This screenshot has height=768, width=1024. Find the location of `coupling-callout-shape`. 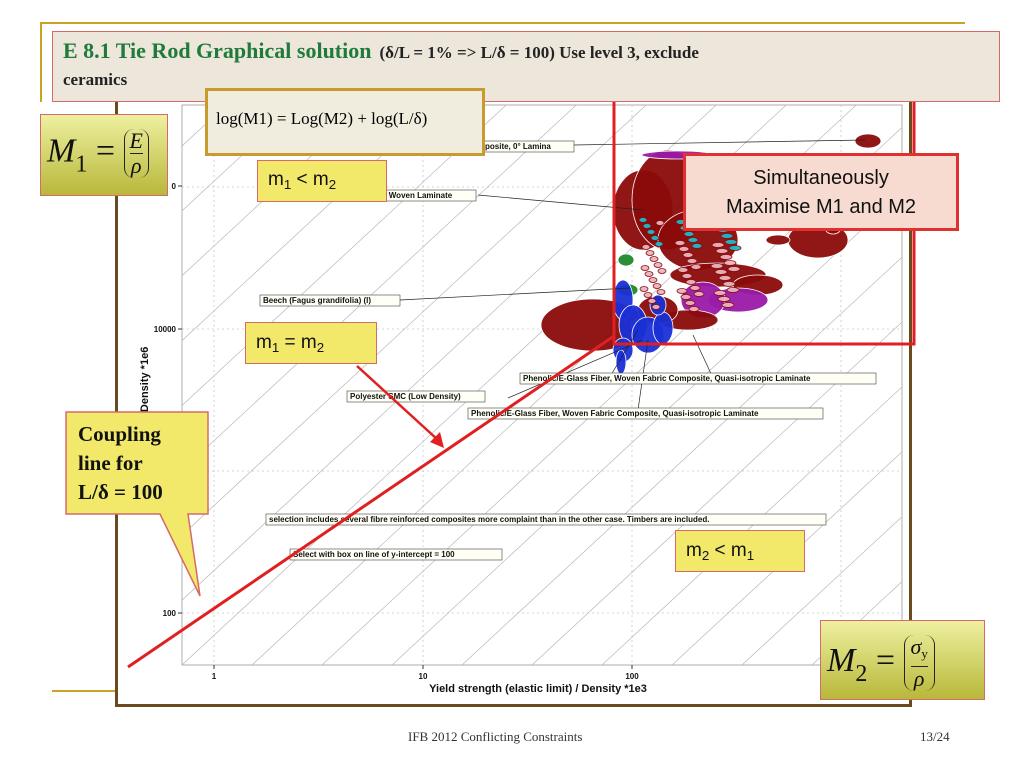

coupling-callout-shape is located at coordinates (137, 504).